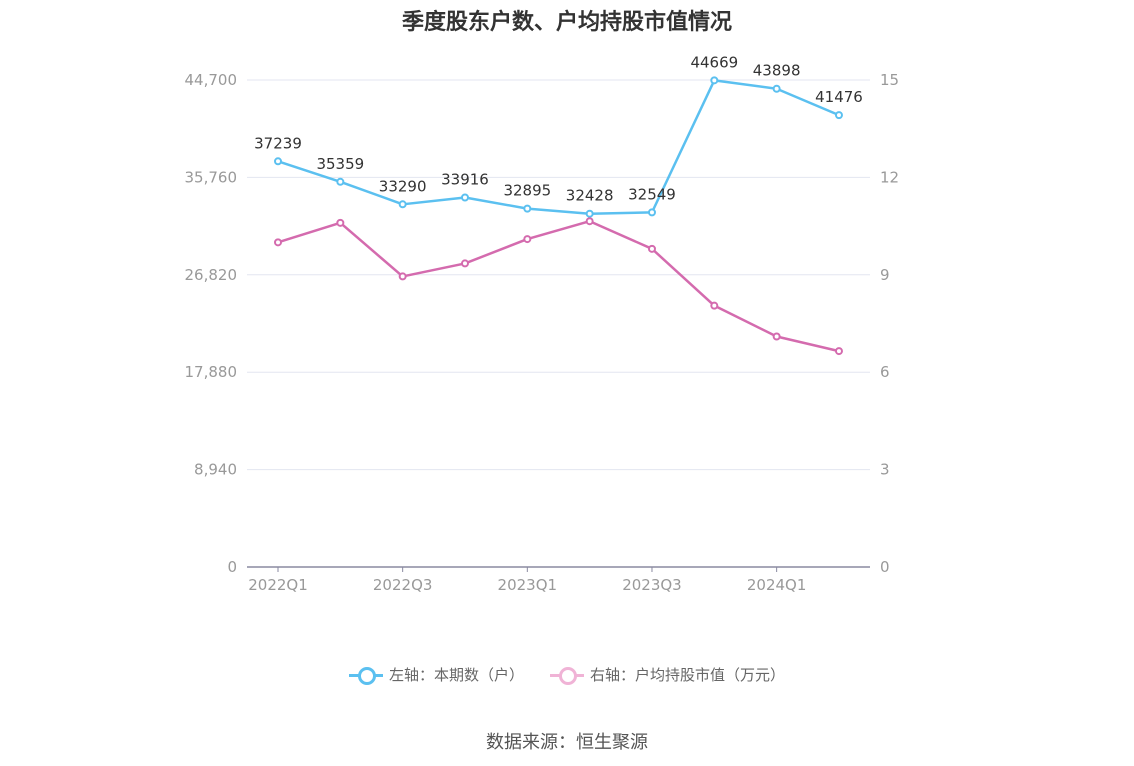  I want to click on data-label-left: 32895, so click(527, 191).